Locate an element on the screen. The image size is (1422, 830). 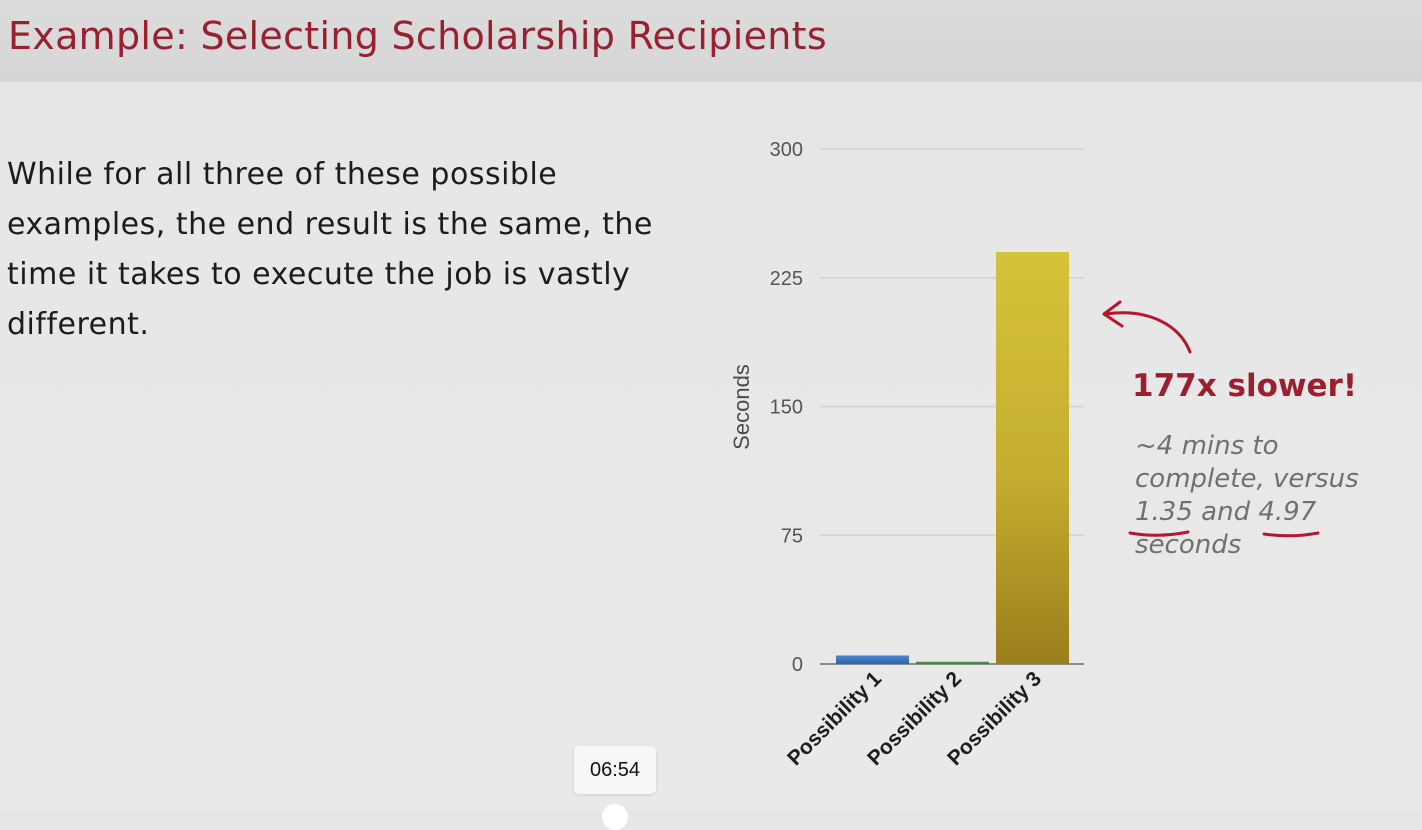
y-tick-label: 300 is located at coordinates (786, 150).